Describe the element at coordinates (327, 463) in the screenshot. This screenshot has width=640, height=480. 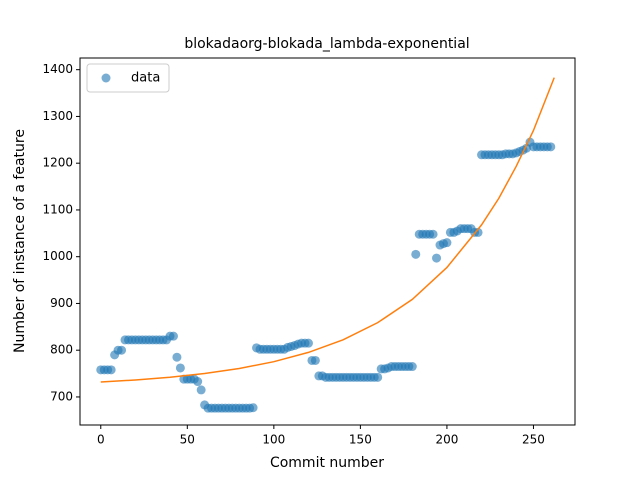
I see `x-axis-label: Commit number` at that location.